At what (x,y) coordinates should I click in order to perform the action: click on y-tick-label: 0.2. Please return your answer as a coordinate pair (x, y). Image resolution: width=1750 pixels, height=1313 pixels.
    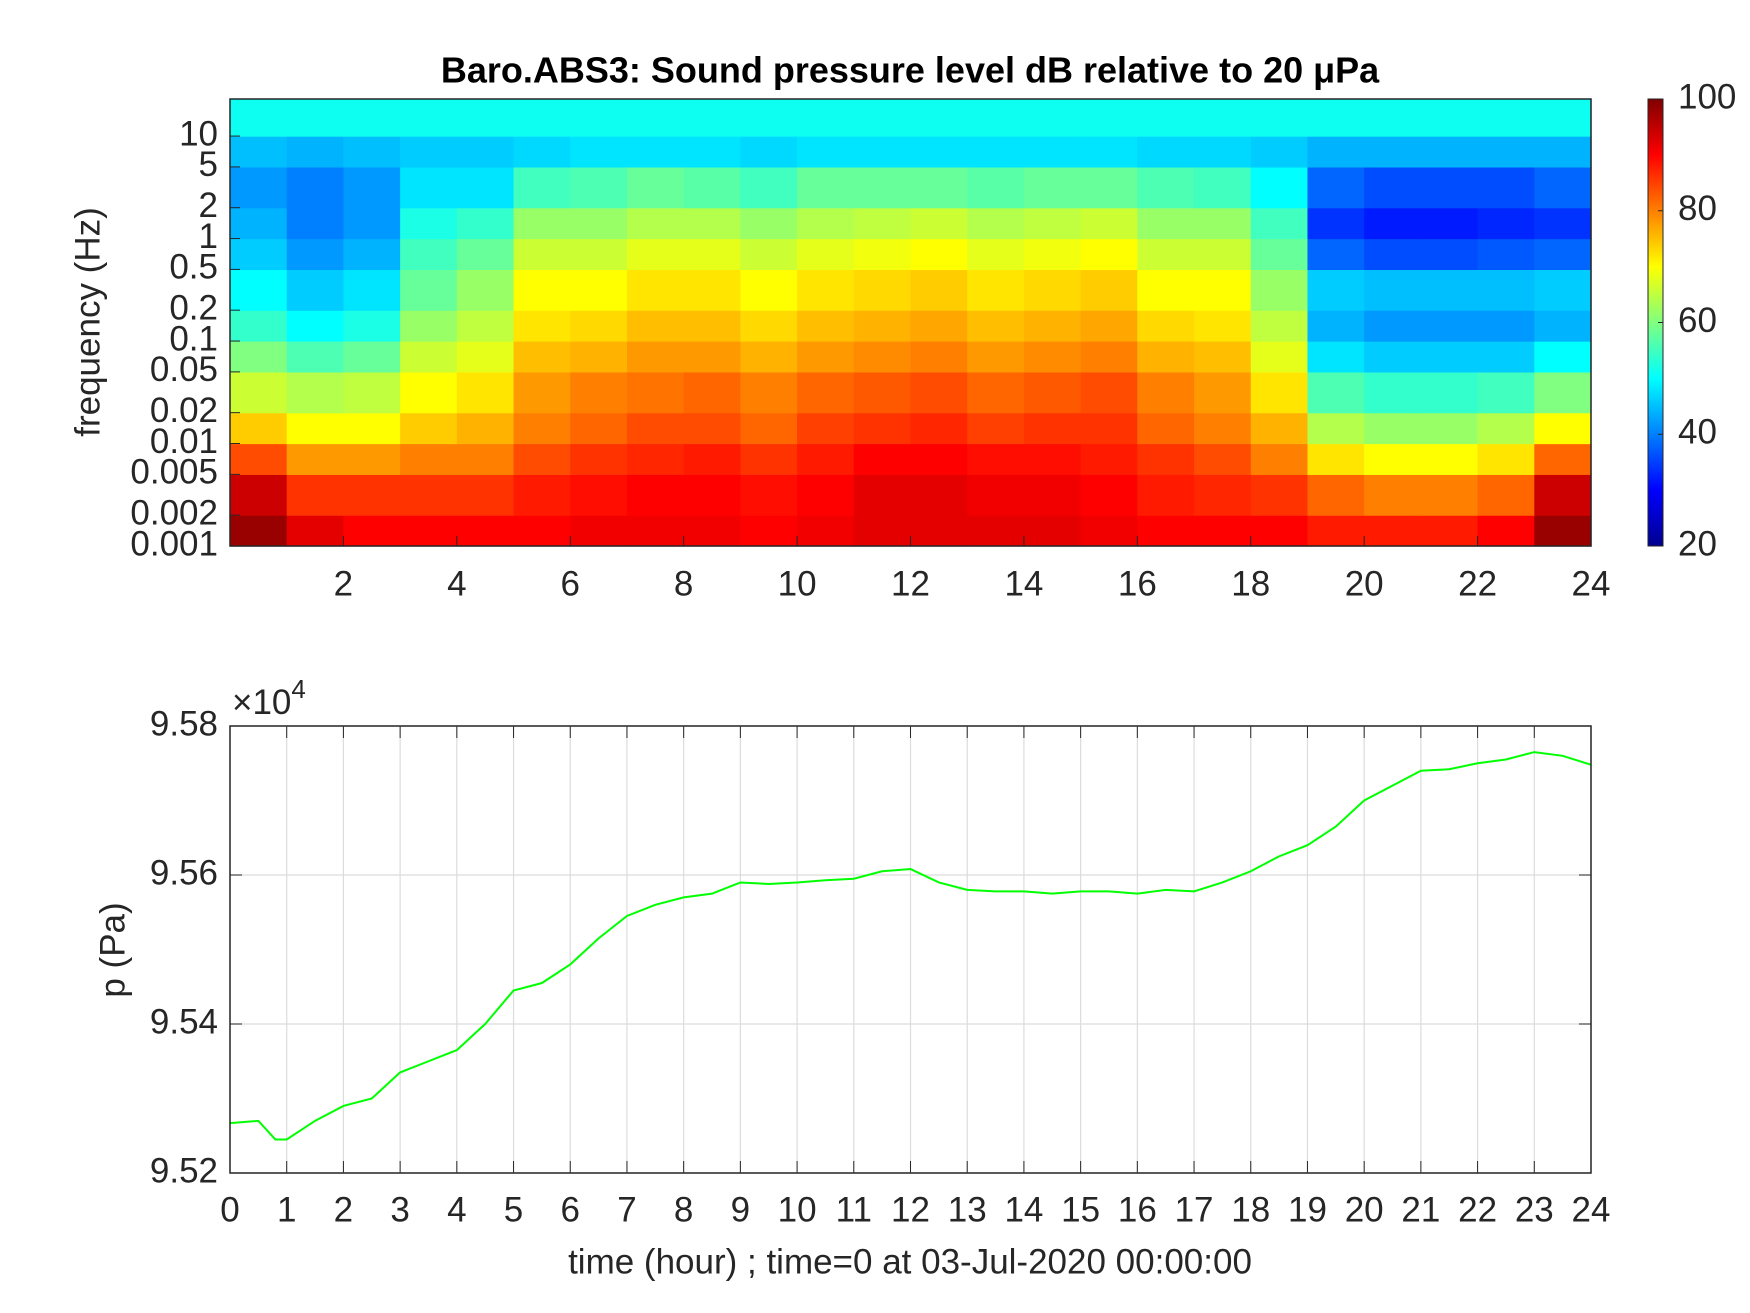
    Looking at the image, I should click on (193, 307).